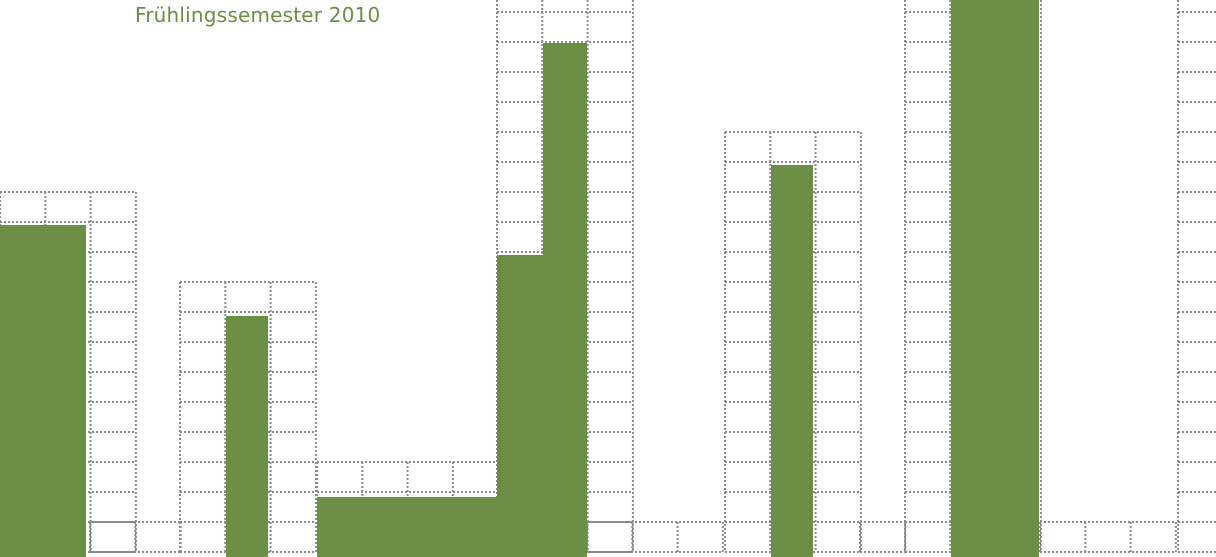 Image resolution: width=1216 pixels, height=557 pixels. I want to click on semester-caption: Frühlingssemester 2010, so click(258, 15).